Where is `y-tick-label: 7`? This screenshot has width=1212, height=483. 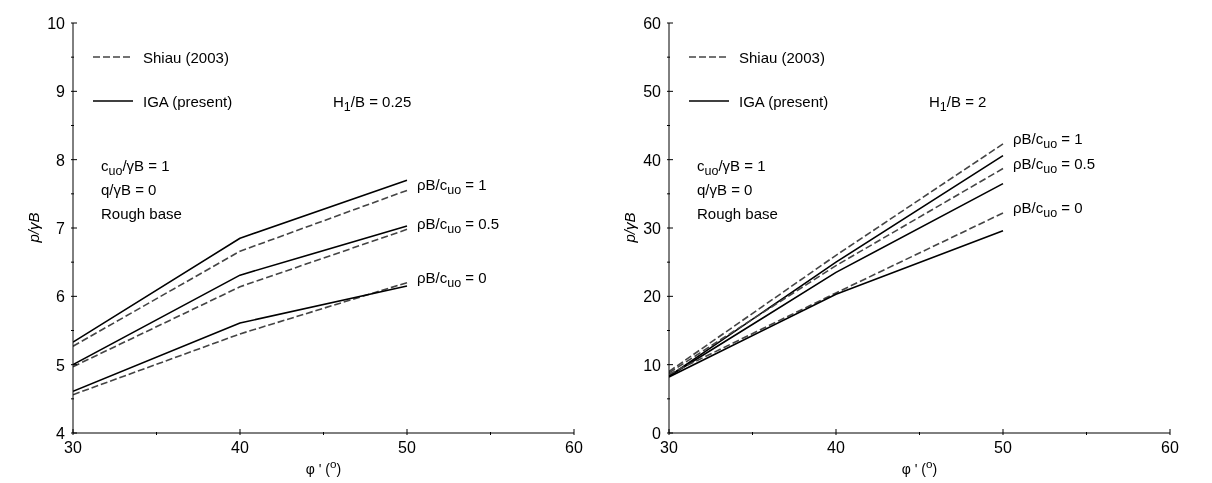
y-tick-label: 7 is located at coordinates (61, 228).